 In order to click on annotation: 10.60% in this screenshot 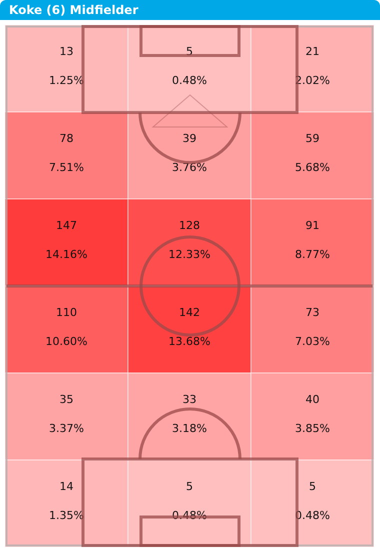, I will do `click(67, 341)`.